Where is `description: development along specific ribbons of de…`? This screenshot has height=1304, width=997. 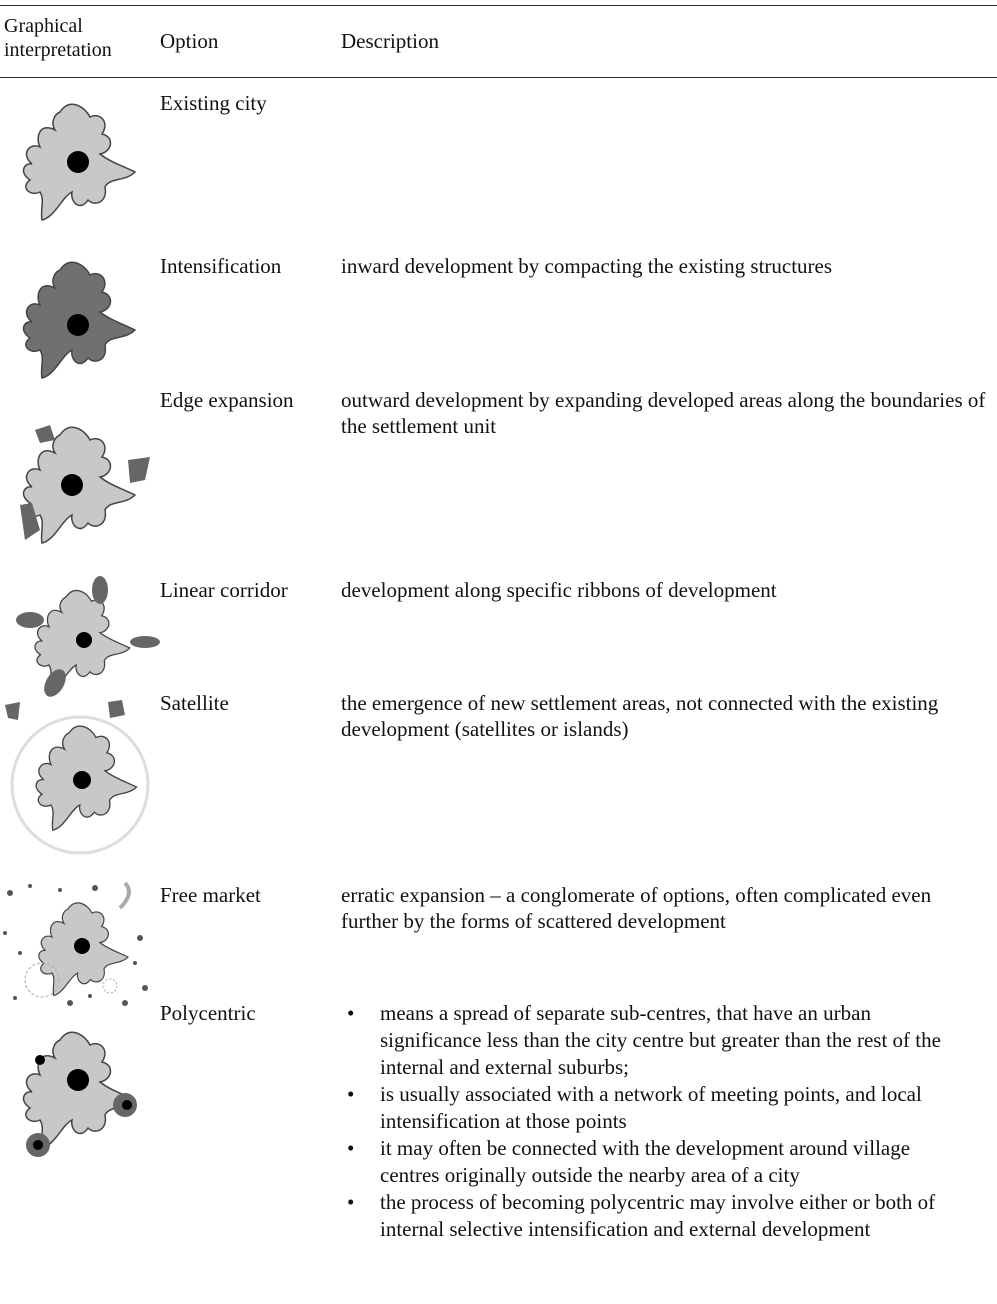 description: development along specific ribbons of de… is located at coordinates (559, 590).